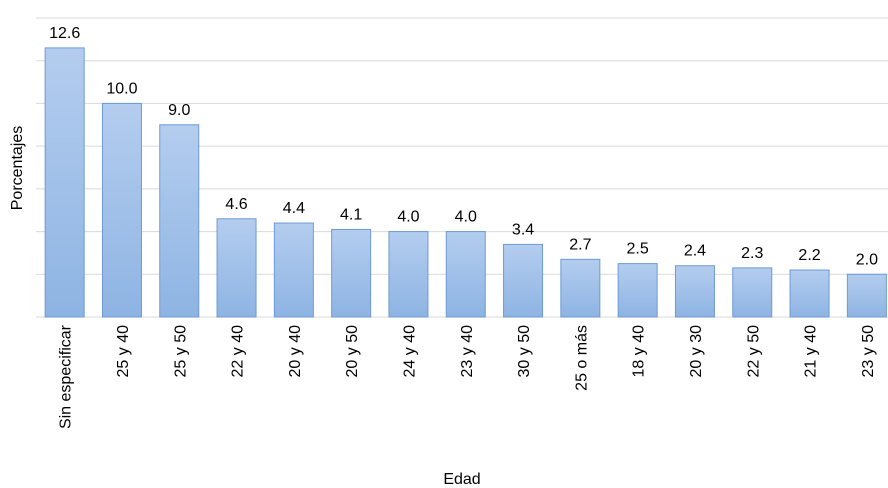 This screenshot has width=888, height=488. Describe the element at coordinates (752, 253) in the screenshot. I see `value-label: 2.3` at that location.